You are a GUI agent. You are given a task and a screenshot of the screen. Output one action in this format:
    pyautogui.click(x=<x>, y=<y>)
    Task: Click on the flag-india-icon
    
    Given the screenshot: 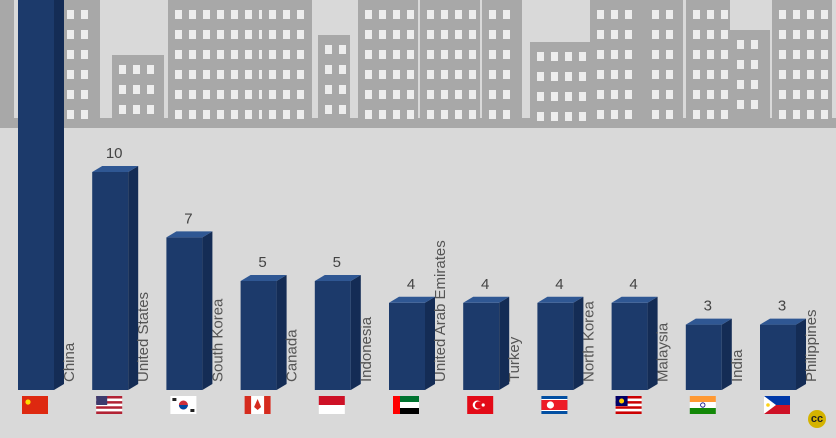 What is the action you would take?
    pyautogui.click(x=702, y=405)
    